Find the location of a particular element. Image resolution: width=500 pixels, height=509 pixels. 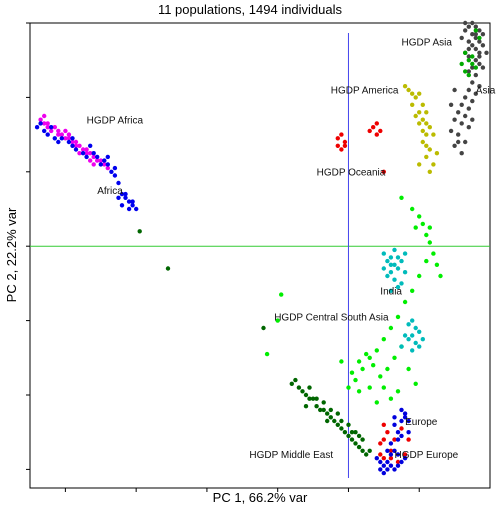

annotation-label: India is located at coordinates (391, 292).